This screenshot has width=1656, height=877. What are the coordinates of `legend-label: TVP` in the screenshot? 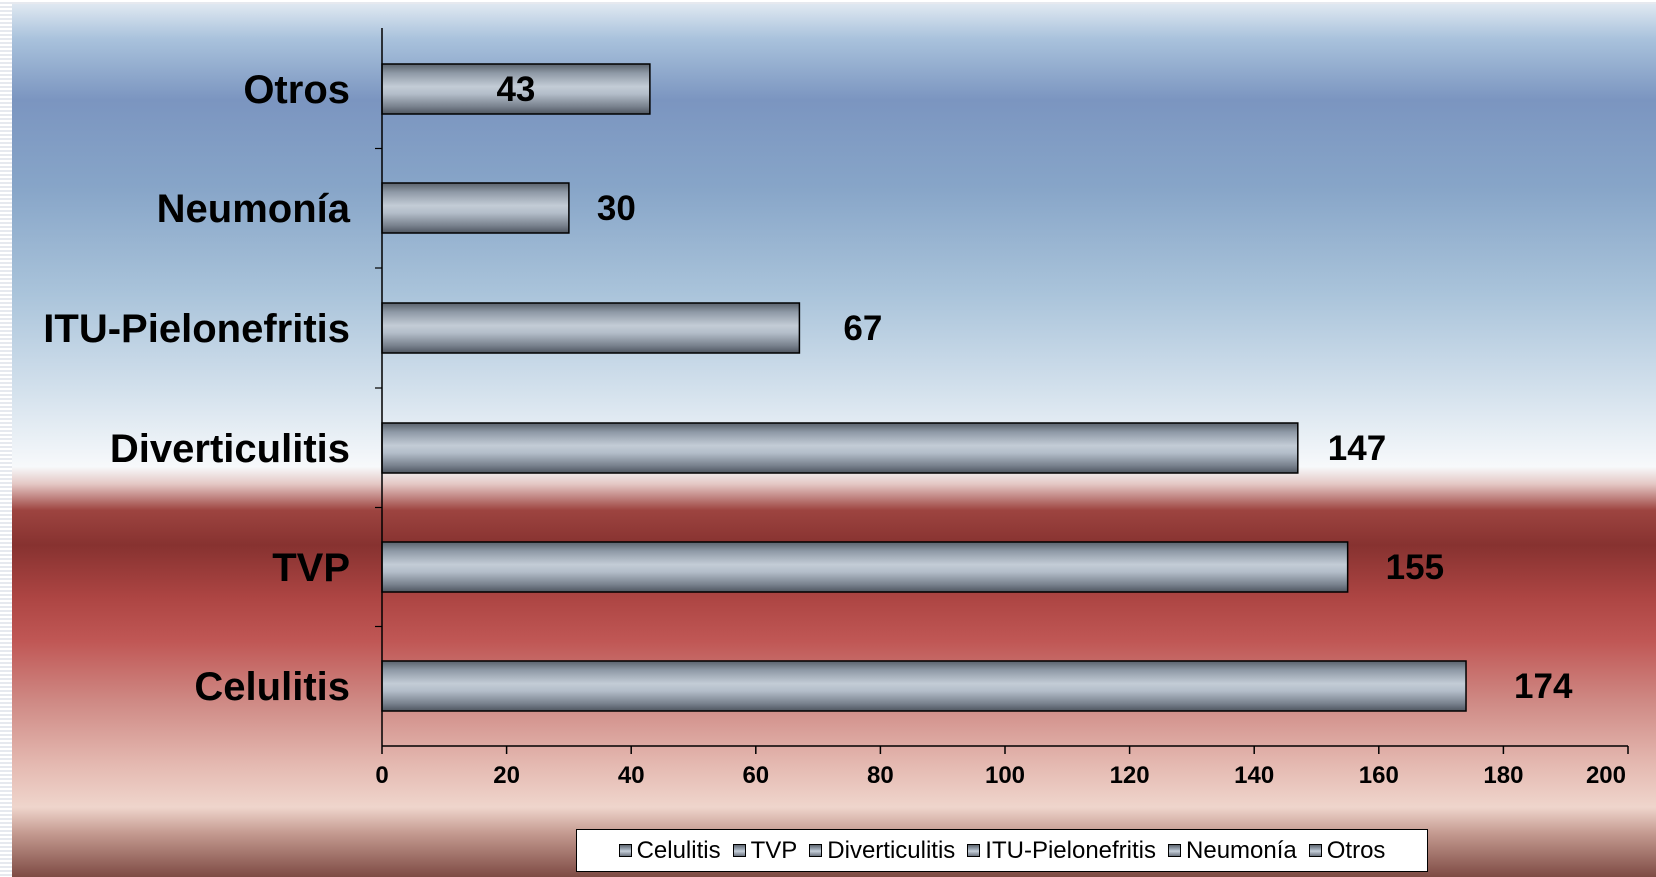 It's located at (774, 850).